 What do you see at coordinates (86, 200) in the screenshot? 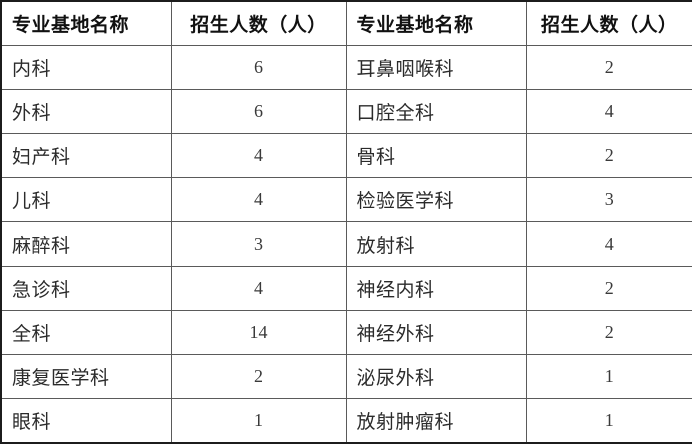
I see `cell-name-left: 儿科` at bounding box center [86, 200].